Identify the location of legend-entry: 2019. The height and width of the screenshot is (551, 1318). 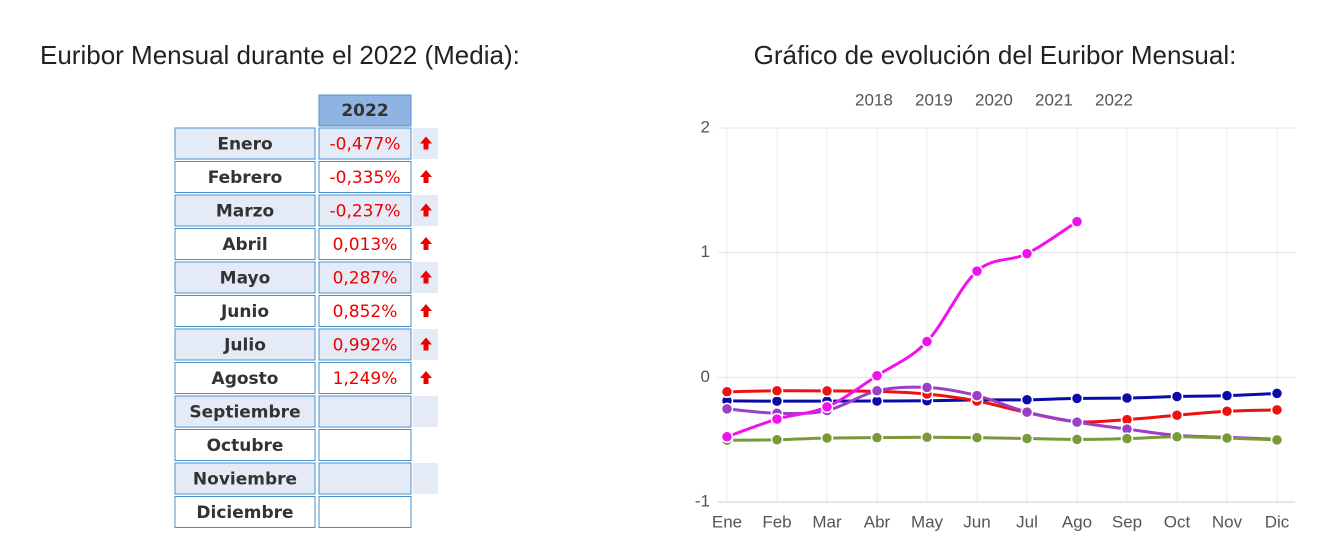
(934, 99).